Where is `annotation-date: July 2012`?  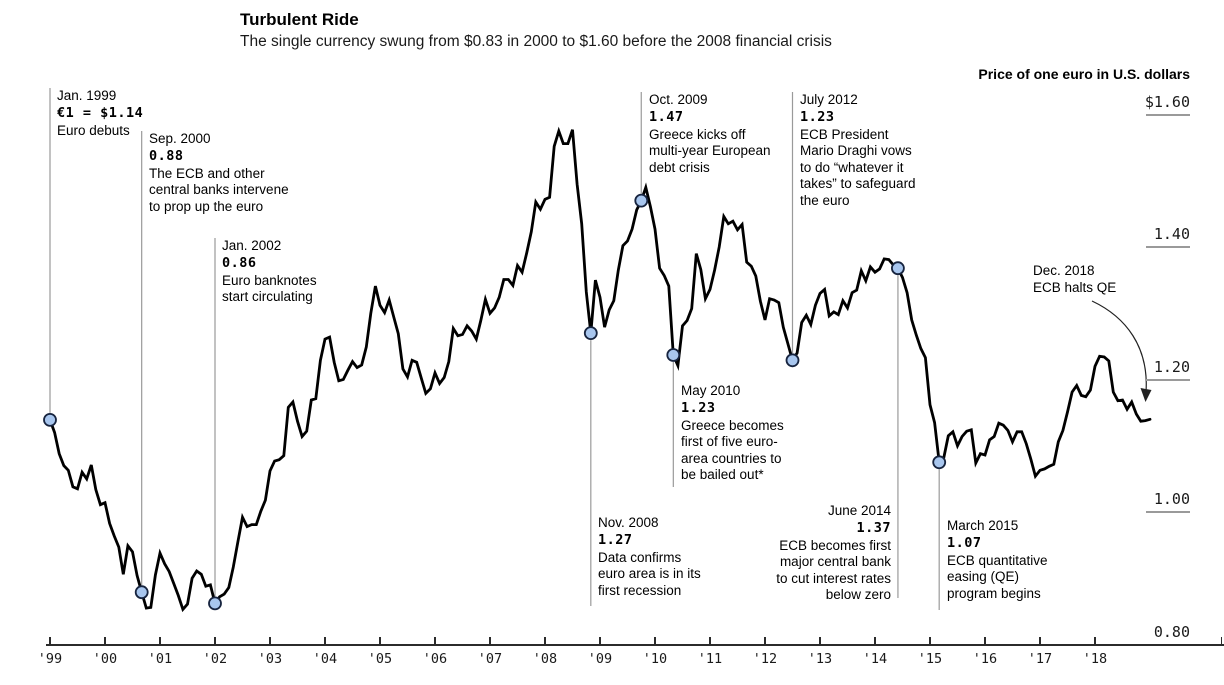 annotation-date: July 2012 is located at coordinates (829, 99).